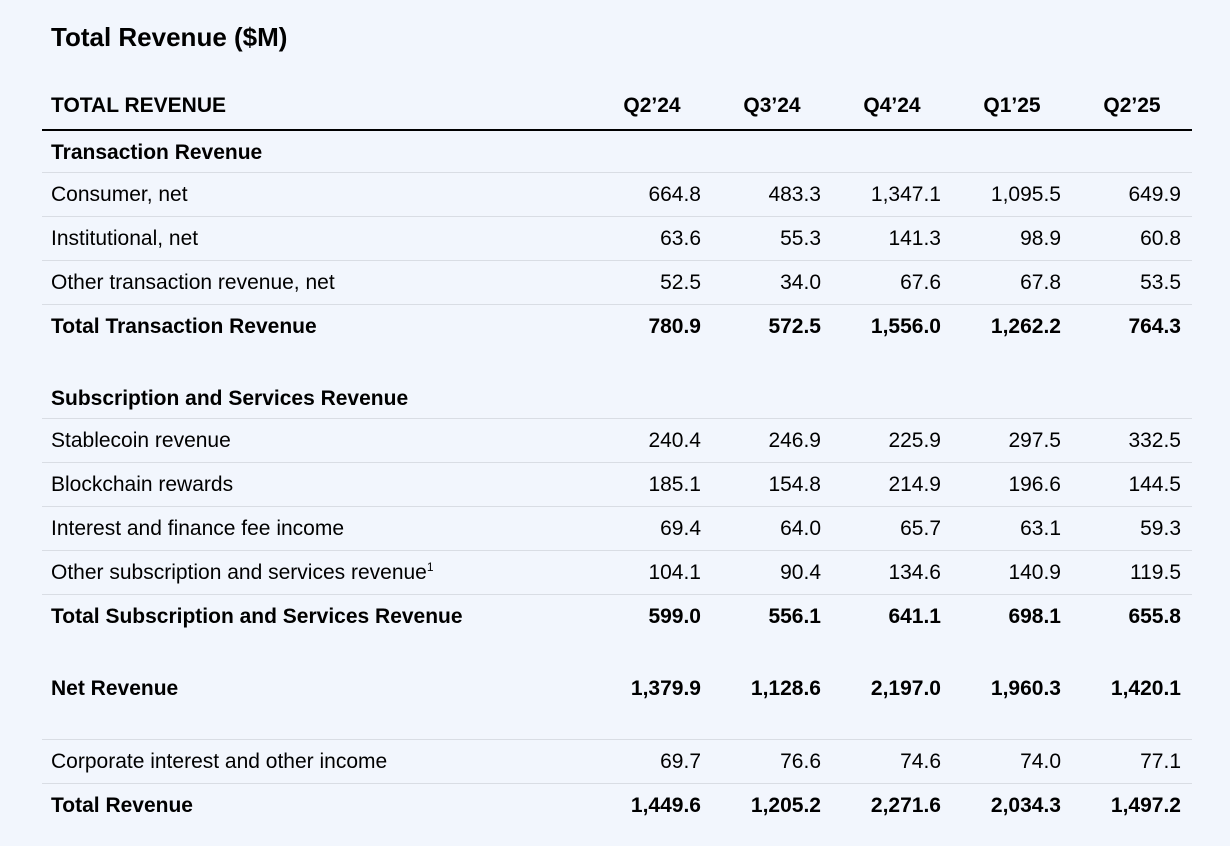  I want to click on row-label: Other transaction revenue, net, so click(193, 282).